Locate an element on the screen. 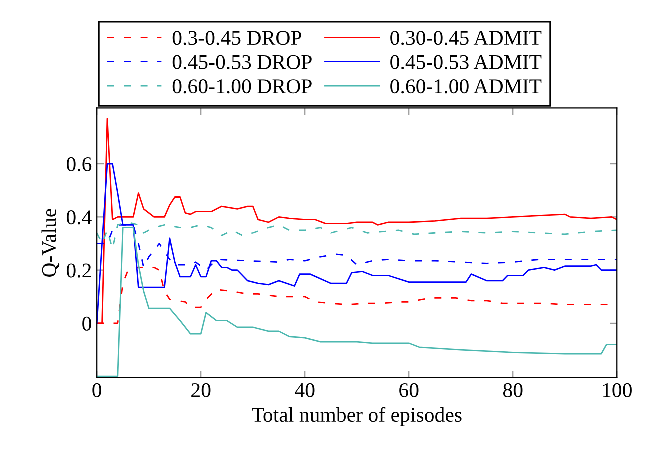  x-axis-title: Total number of episodes is located at coordinates (357, 416).